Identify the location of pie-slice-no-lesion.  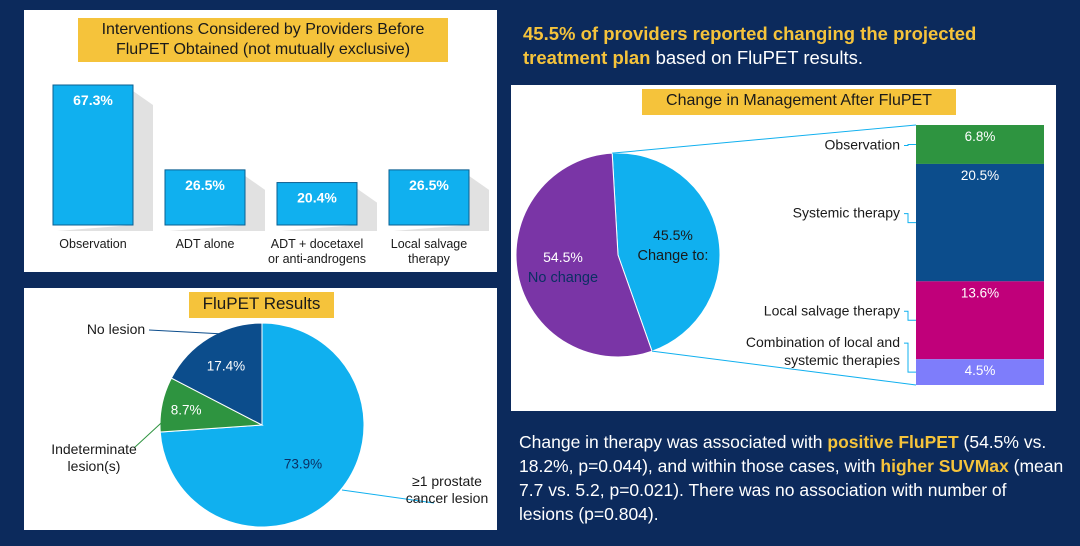
(216, 374).